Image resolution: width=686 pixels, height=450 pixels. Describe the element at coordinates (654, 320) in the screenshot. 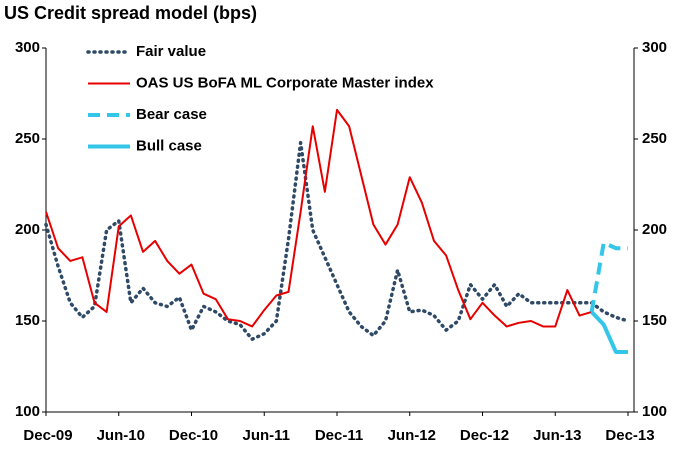

I see `y2-tick-label: 150` at that location.